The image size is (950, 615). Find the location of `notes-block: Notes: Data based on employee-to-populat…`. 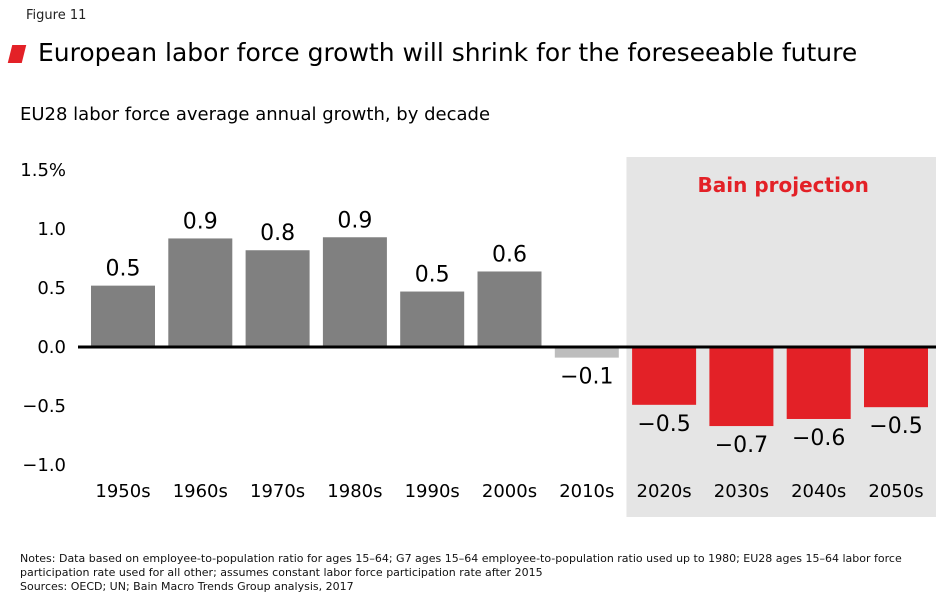

notes-block: Notes: Data based on employee-to-populat… is located at coordinates (475, 573).